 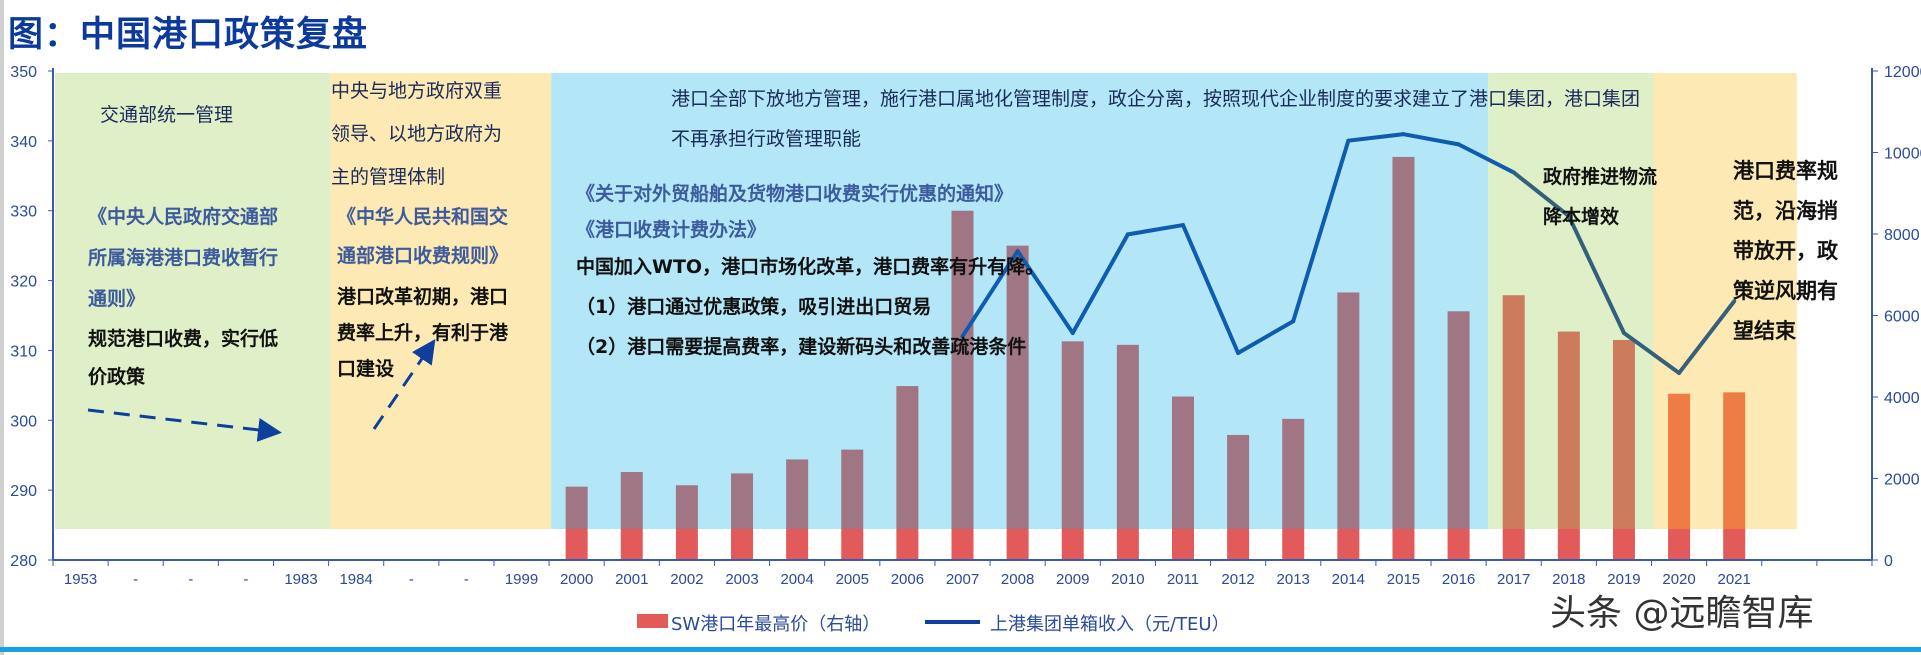 What do you see at coordinates (417, 91) in the screenshot?
I see `annotation-line: 中央与地方政府双重` at bounding box center [417, 91].